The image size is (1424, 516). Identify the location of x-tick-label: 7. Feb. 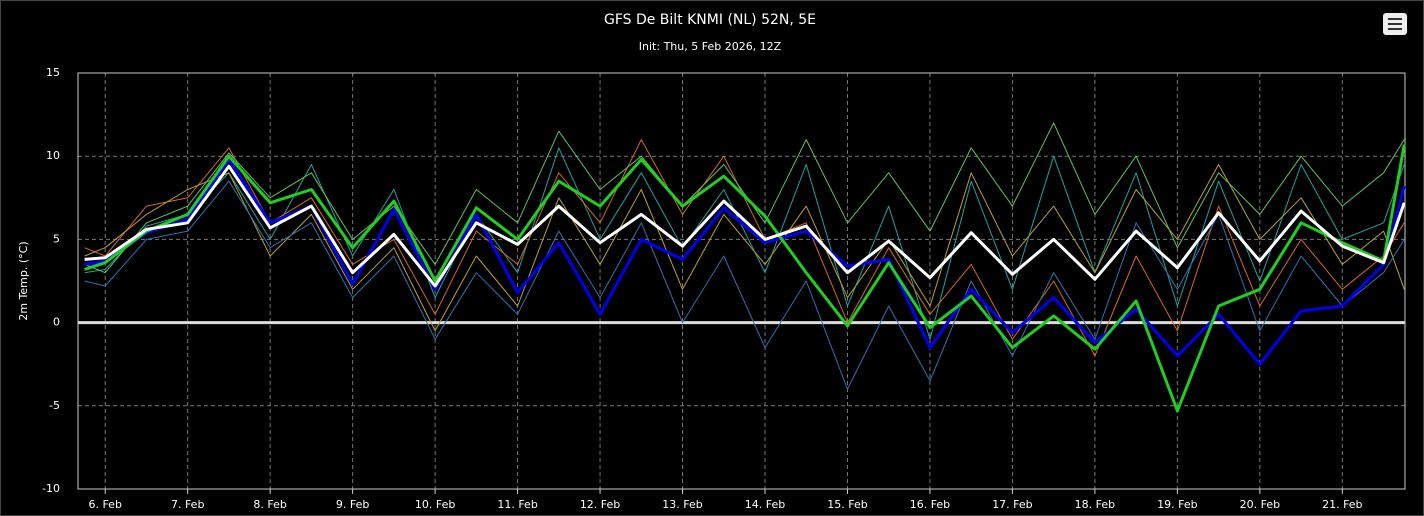
(187, 504).